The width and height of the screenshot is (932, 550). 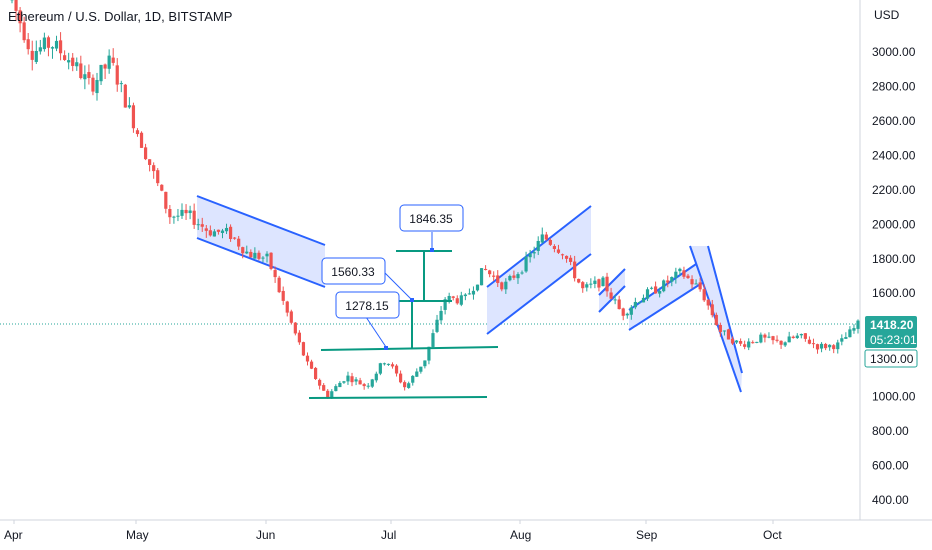 What do you see at coordinates (398, 397) in the screenshot?
I see `range-bottom-line` at bounding box center [398, 397].